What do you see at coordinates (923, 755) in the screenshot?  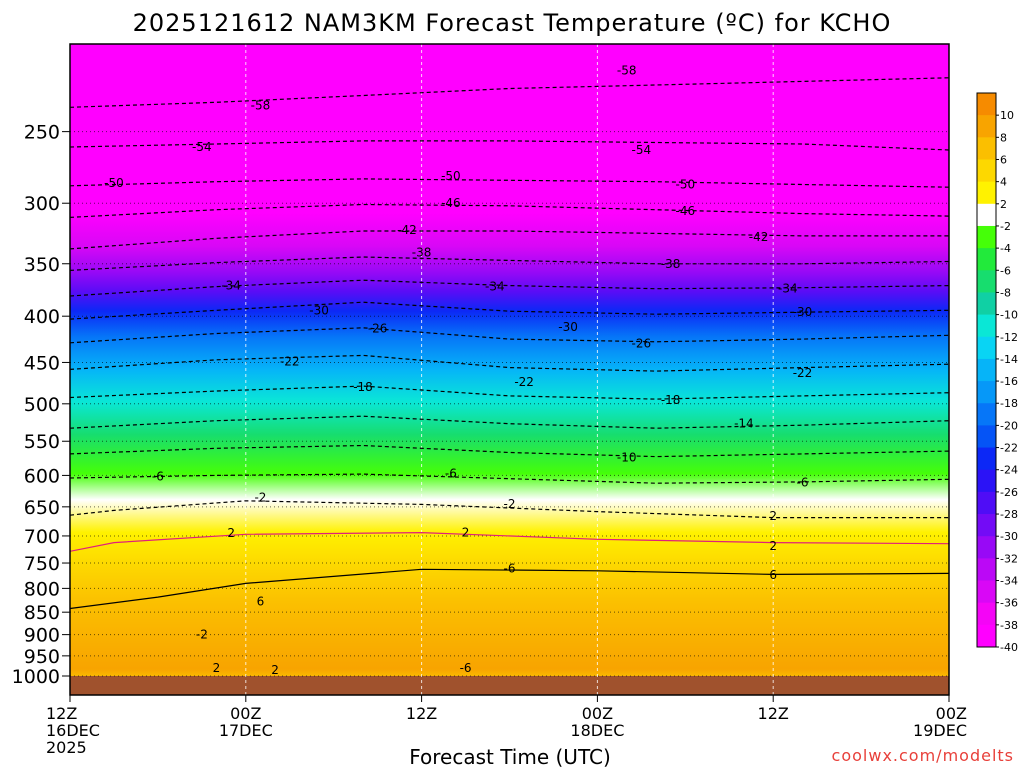 I see `credit-link: coolwx.com/modelts` at bounding box center [923, 755].